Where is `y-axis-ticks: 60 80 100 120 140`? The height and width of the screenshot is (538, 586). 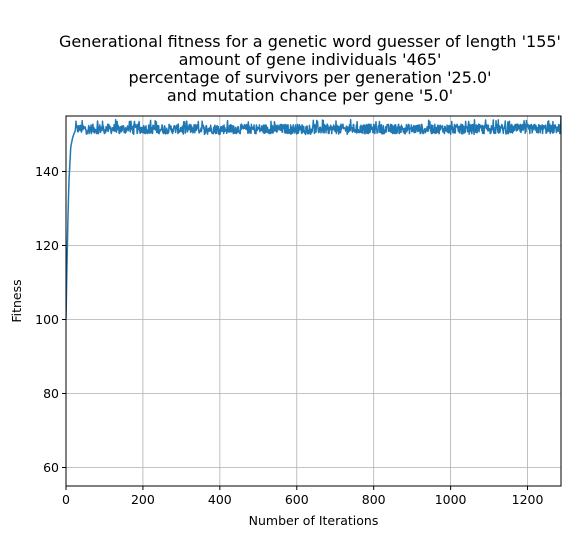
y-axis-ticks: 60 80 100 120 140 is located at coordinates (50, 319).